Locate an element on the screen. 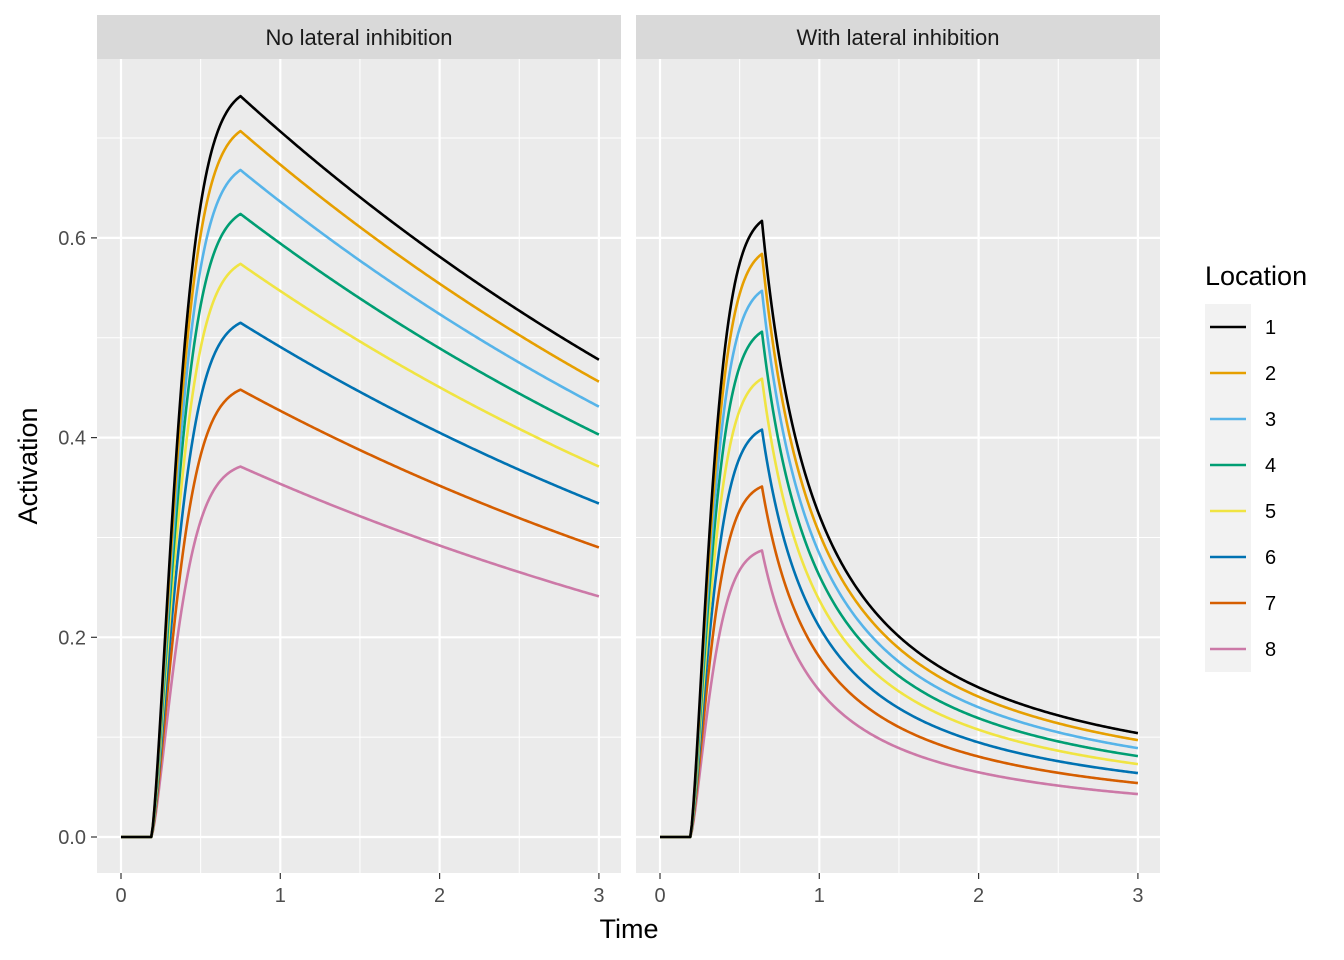 This screenshot has height=960, width=1344. legend-items: 1 2 3 4 5 6 7 8 is located at coordinates (1243, 489).